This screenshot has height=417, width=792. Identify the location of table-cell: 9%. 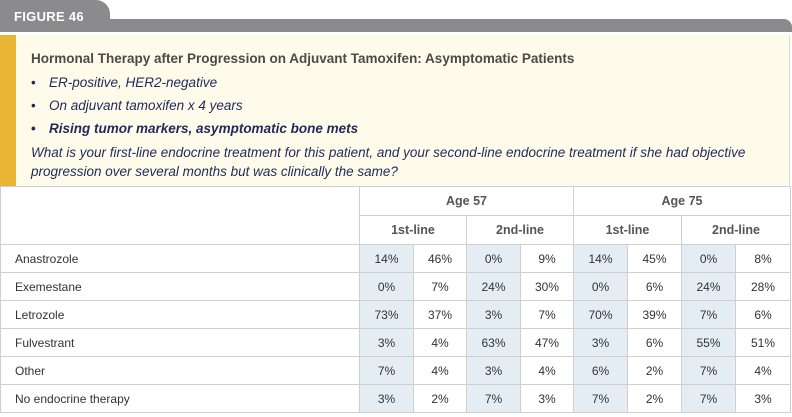
(547, 258).